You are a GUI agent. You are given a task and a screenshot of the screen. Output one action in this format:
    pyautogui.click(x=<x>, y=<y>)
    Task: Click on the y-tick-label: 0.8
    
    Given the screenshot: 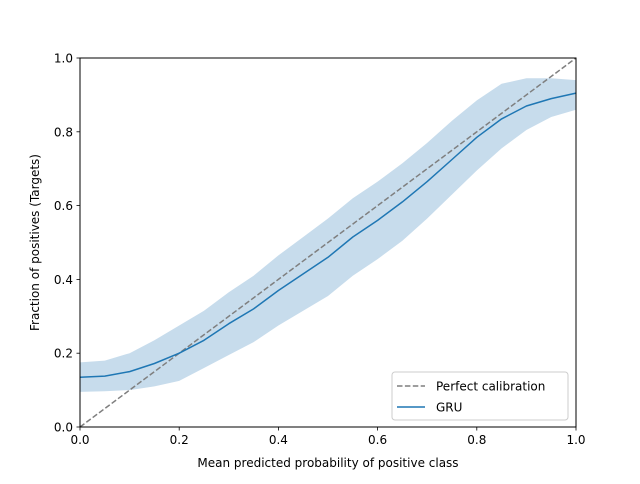 What is the action you would take?
    pyautogui.click(x=63, y=132)
    